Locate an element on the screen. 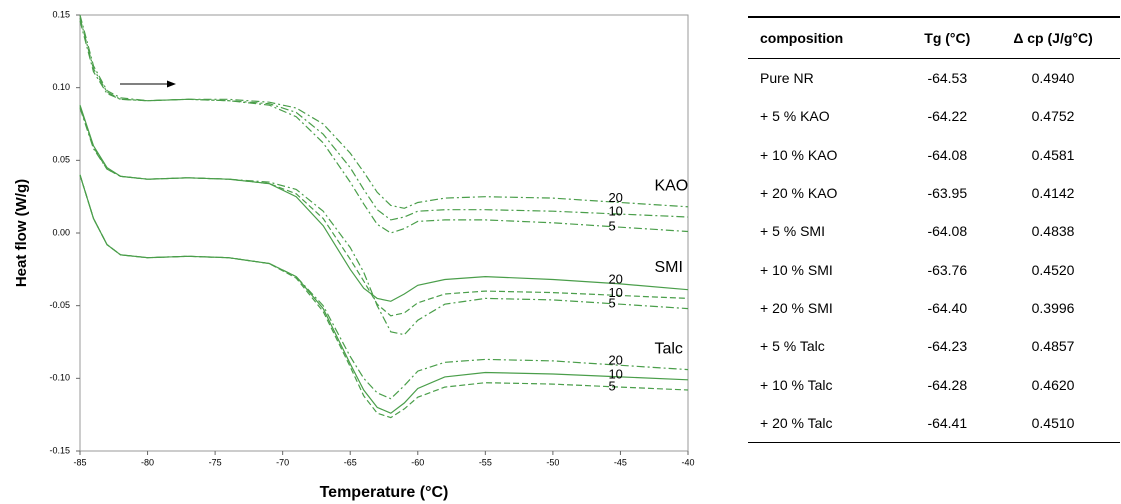  table-row: + 20 % Talc -64.41 0.4510 is located at coordinates (934, 423).